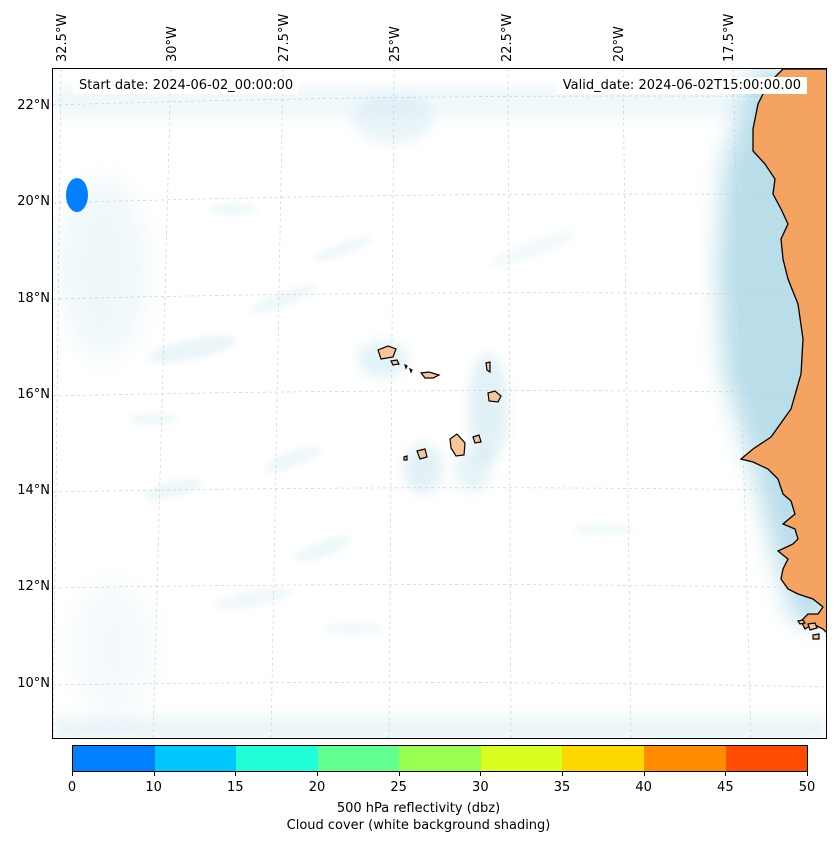  Describe the element at coordinates (186, 85) in the screenshot. I see `start-date-label: Start date: 2024-06-02_00:00:00` at that location.